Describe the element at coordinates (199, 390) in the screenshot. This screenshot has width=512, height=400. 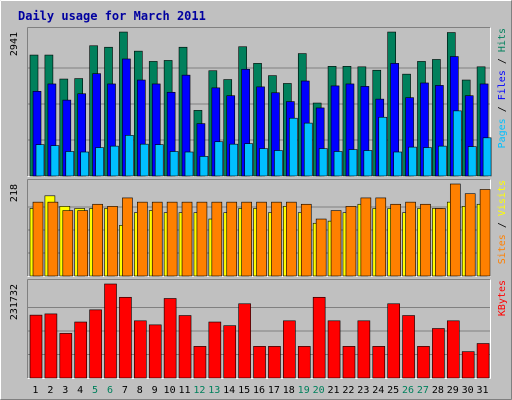
I see `x-tick-label: 12` at that location.